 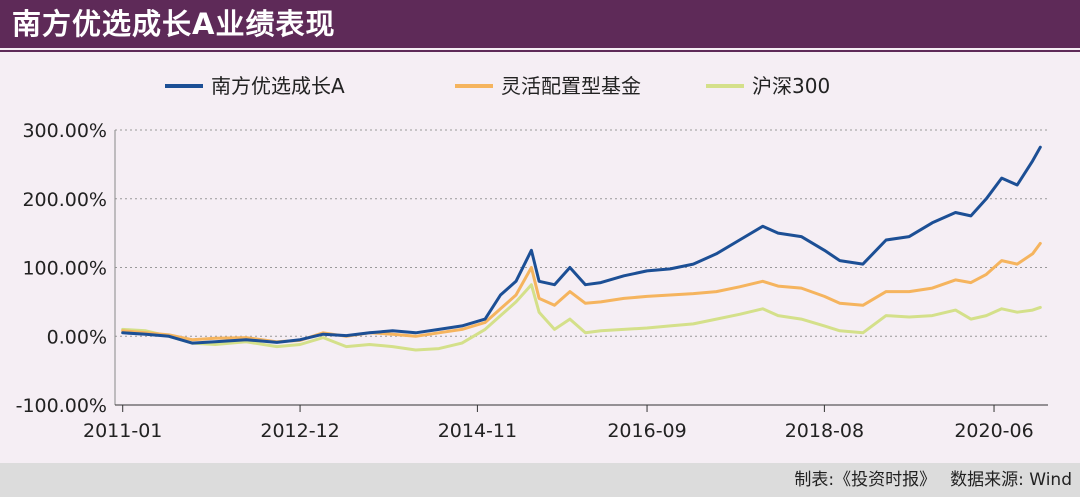 I want to click on source-label: 数据来源: Wind, so click(x=1011, y=480).